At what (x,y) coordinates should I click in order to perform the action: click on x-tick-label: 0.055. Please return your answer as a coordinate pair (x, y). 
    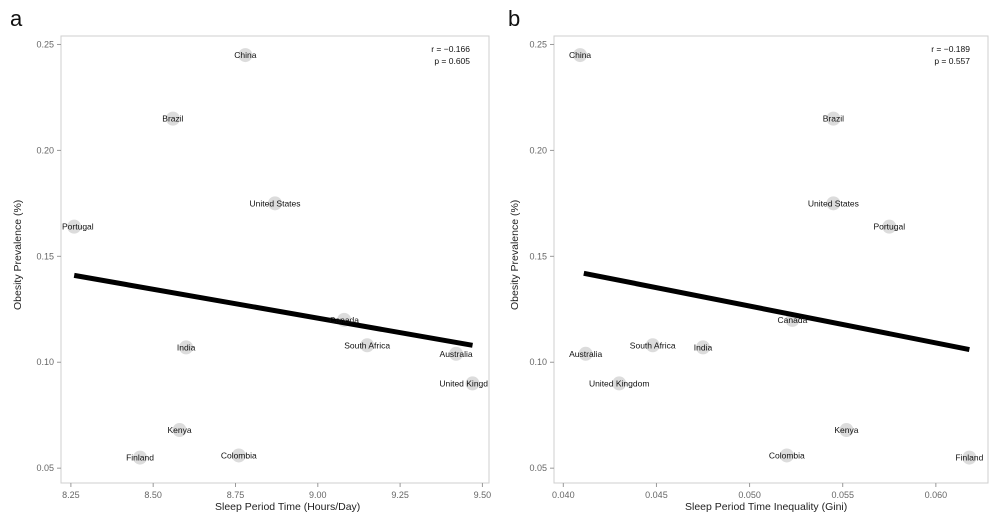
    Looking at the image, I should click on (842, 495).